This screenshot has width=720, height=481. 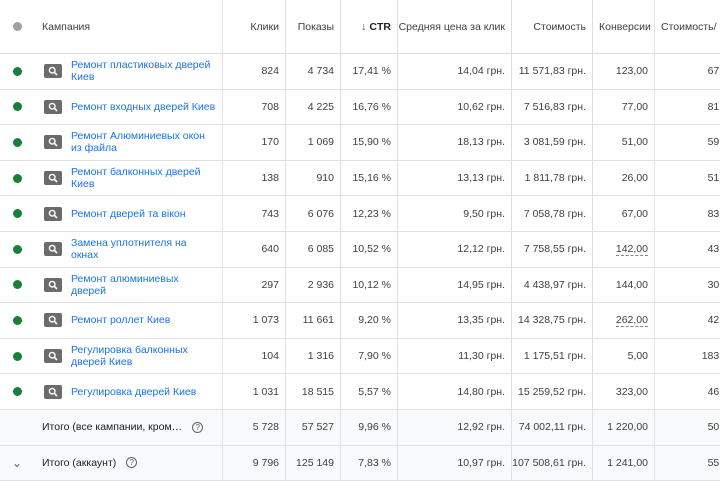 I want to click on avg-cpc-cell: 14,95 грн., so click(x=454, y=285).